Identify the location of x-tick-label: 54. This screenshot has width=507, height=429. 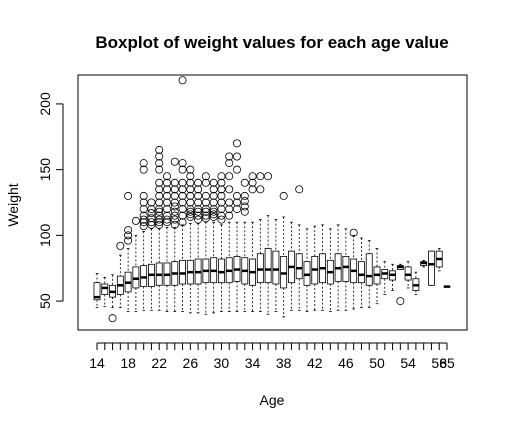
(408, 363).